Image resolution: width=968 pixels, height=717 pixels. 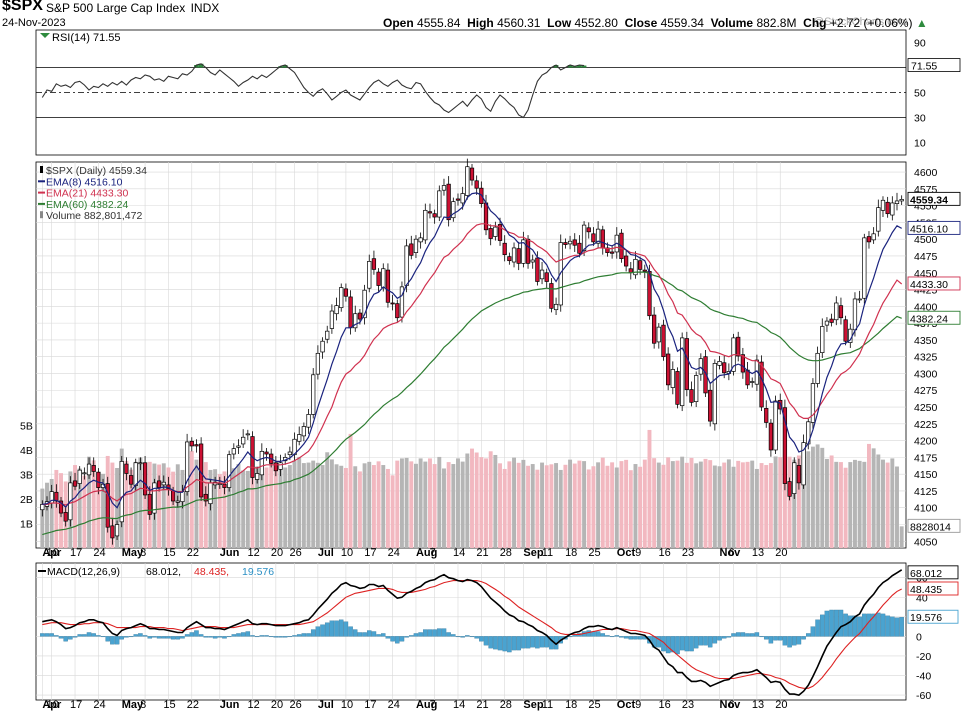 I want to click on price-tick-label: 4600, so click(x=926, y=173).